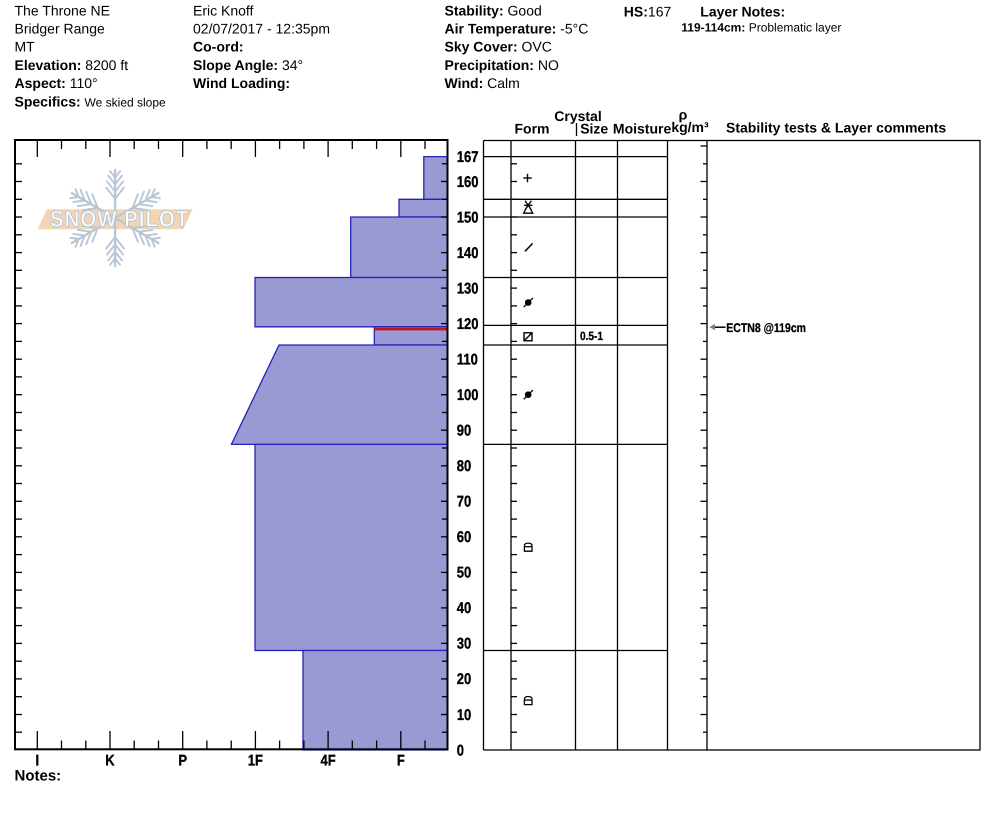 This screenshot has width=994, height=840. What do you see at coordinates (464, 644) in the screenshot?
I see `svg-text: 30` at bounding box center [464, 644].